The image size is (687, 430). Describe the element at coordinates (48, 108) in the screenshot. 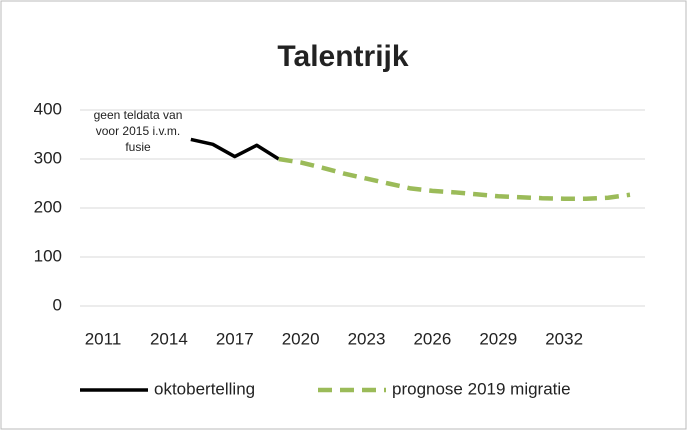

I see `y-tick-label: 400` at that location.